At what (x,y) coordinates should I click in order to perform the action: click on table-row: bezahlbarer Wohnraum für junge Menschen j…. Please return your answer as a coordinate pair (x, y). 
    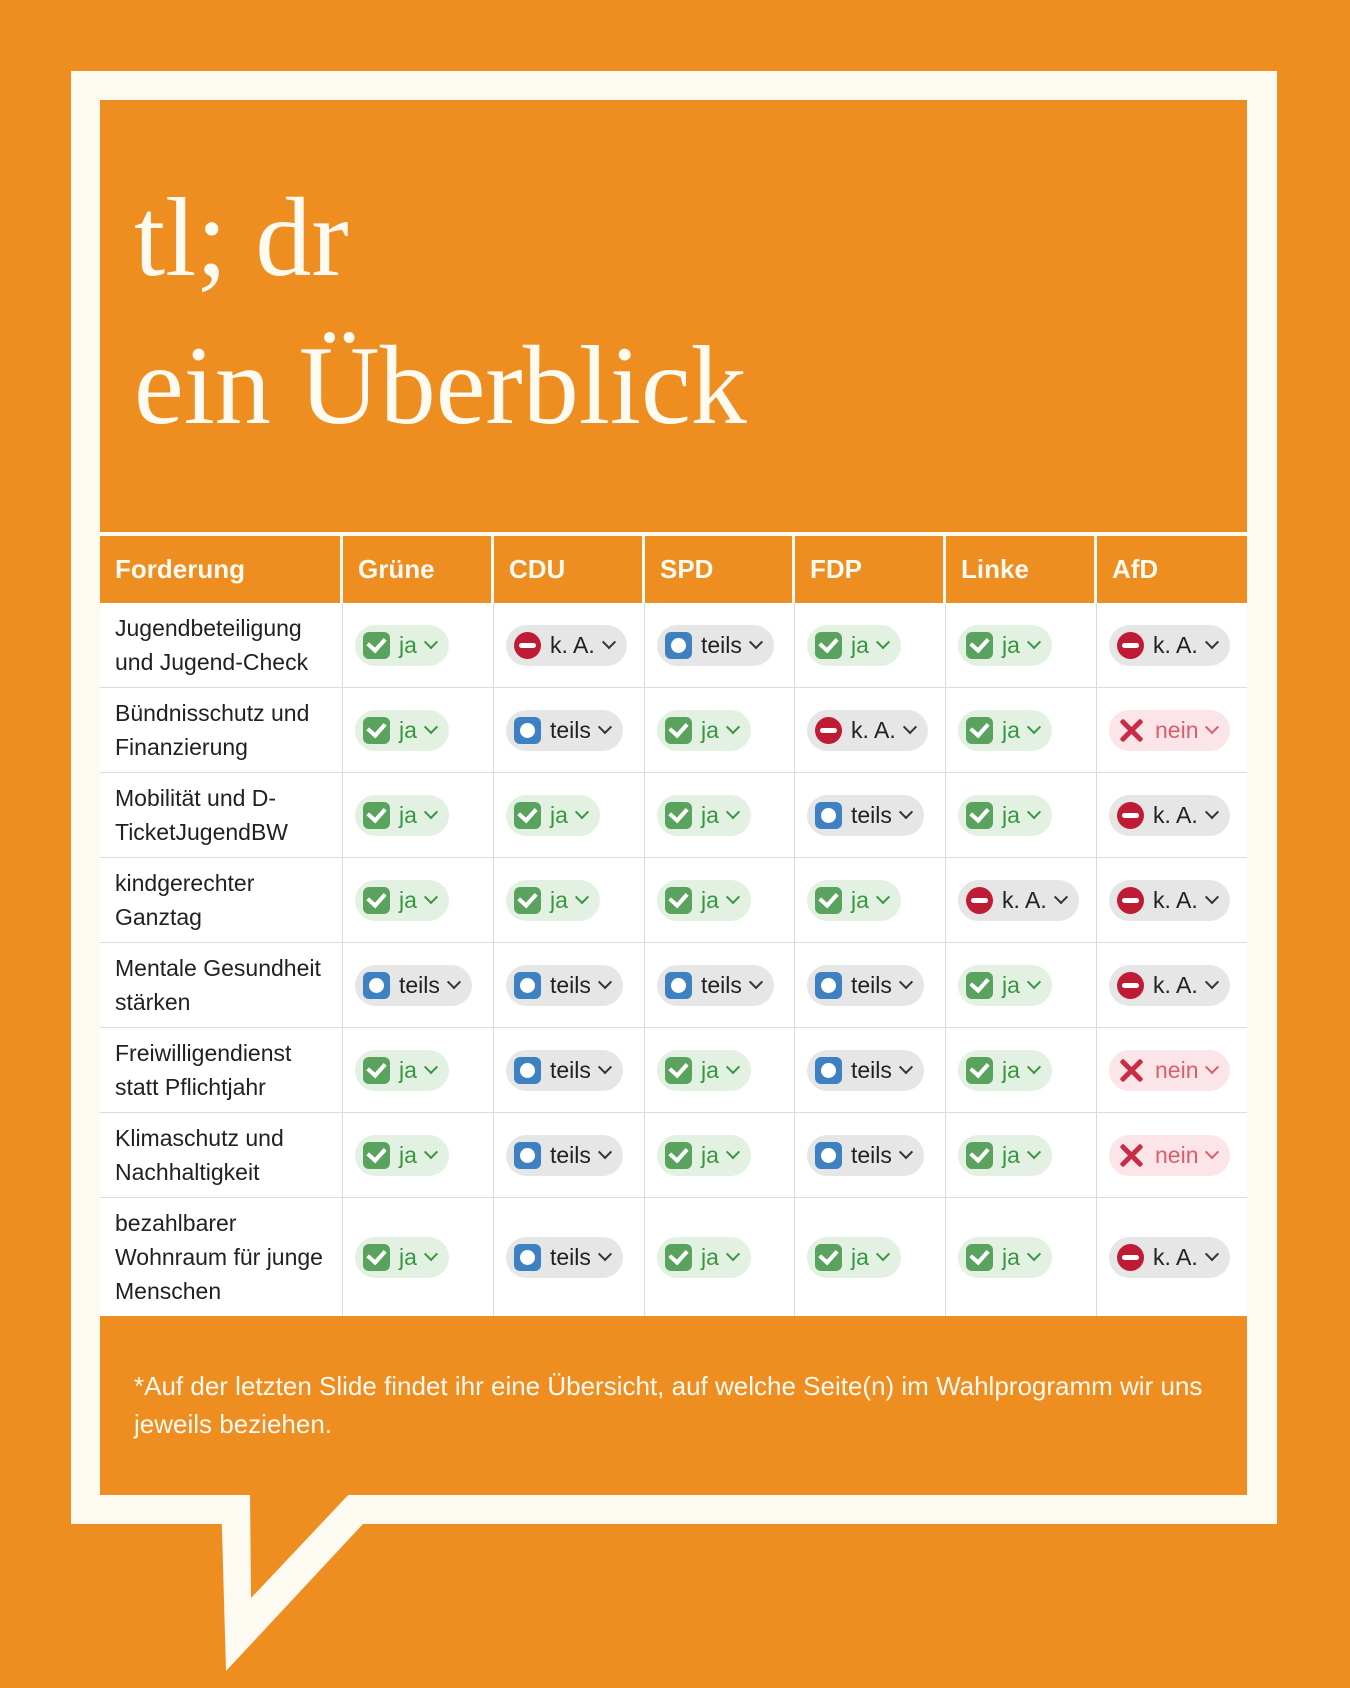
    Looking at the image, I should click on (673, 1257).